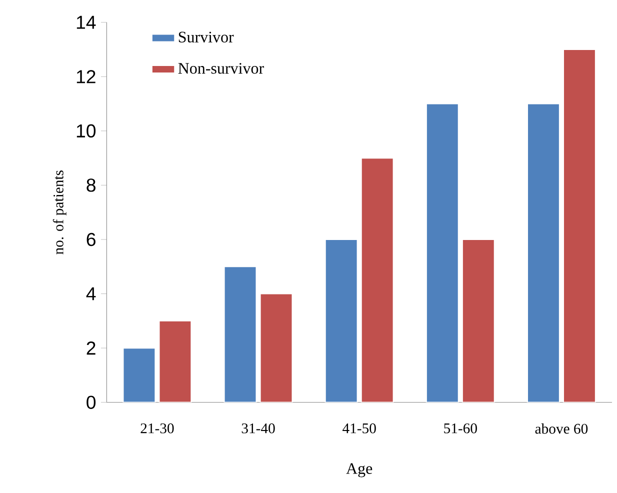 The height and width of the screenshot is (493, 617). What do you see at coordinates (157, 428) in the screenshot?
I see `x-tick-label: 21-30` at bounding box center [157, 428].